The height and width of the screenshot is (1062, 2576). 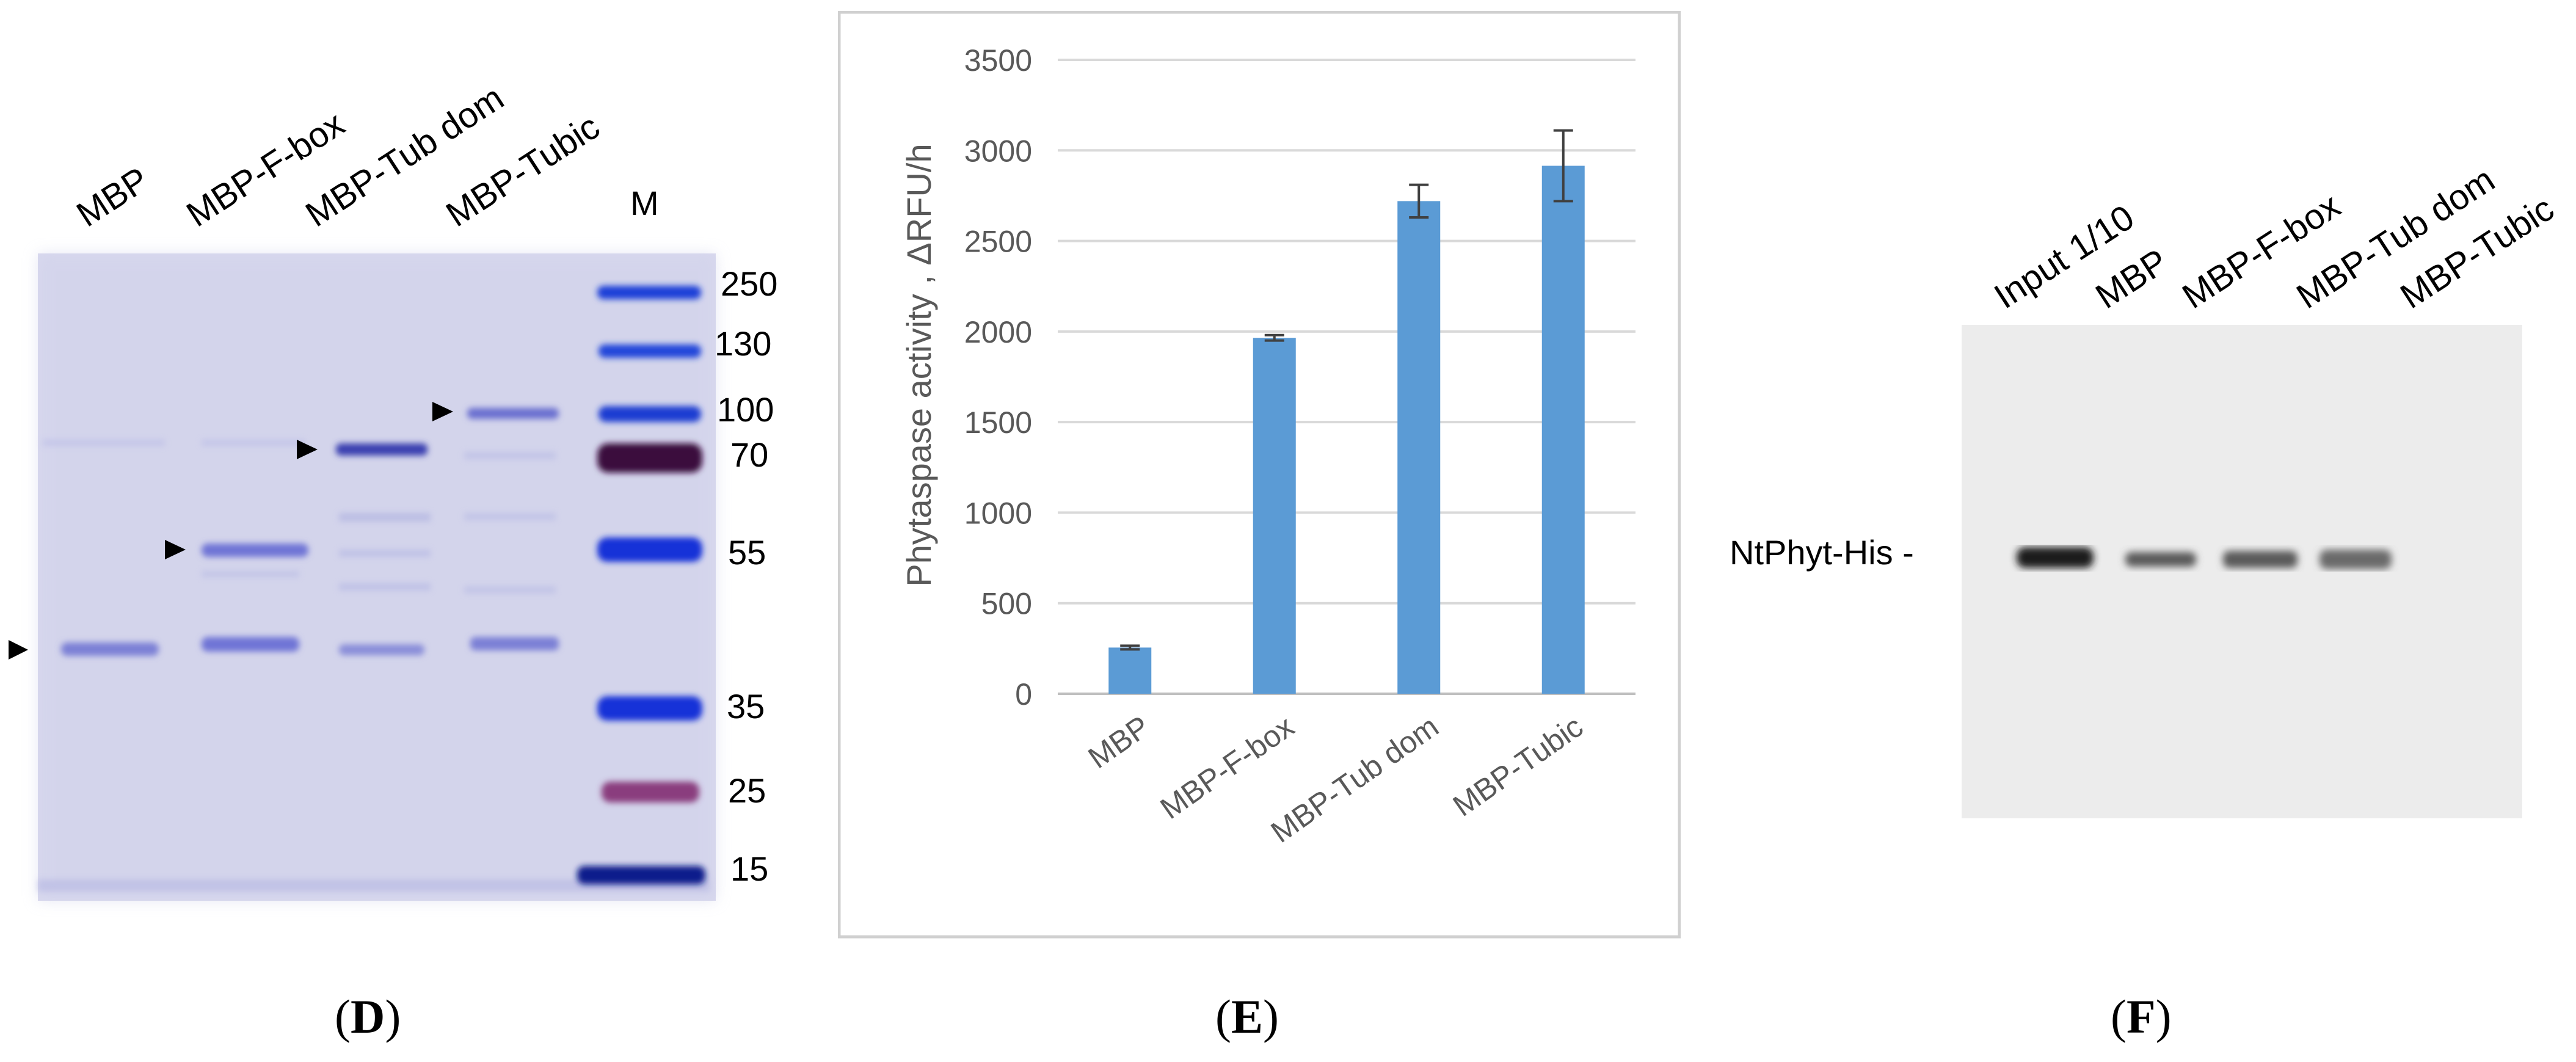 I want to click on y-tick-label: 0, so click(x=1024, y=694).